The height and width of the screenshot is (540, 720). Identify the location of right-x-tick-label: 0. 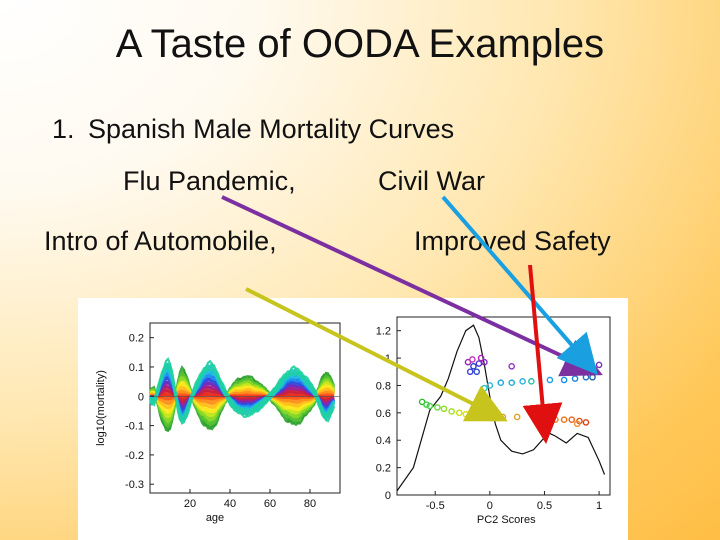
(490, 506).